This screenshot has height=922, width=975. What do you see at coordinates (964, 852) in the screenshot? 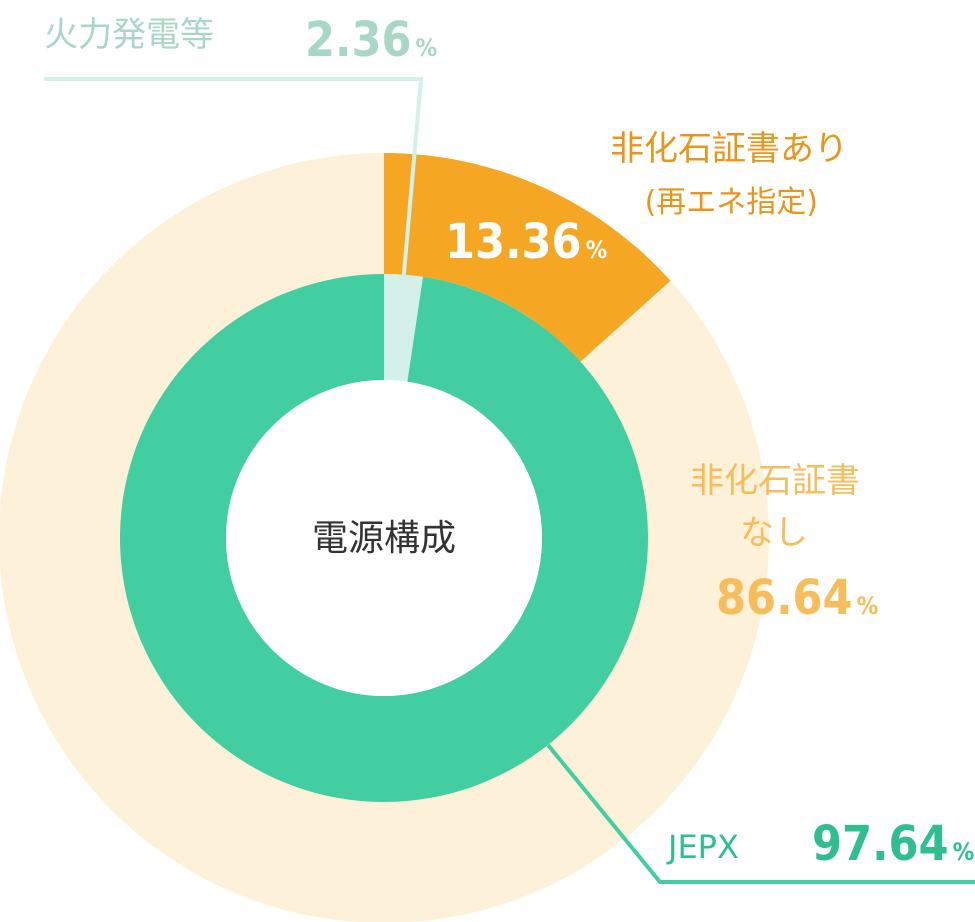
I see `jepx-value-unit: %` at bounding box center [964, 852].